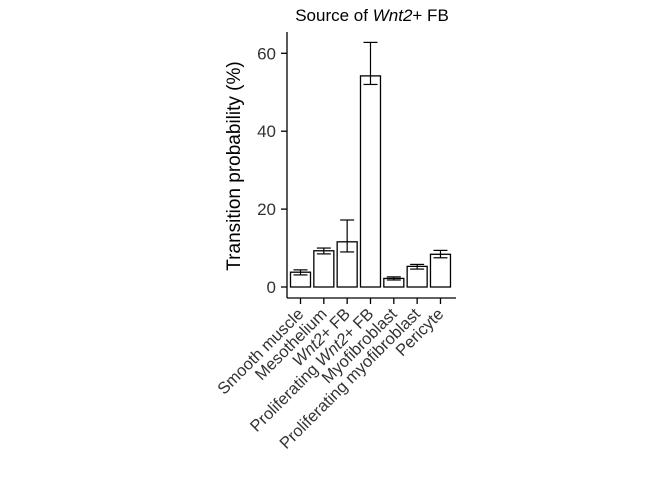  Describe the element at coordinates (271, 287) in the screenshot. I see `y-tick-label: 0` at that location.